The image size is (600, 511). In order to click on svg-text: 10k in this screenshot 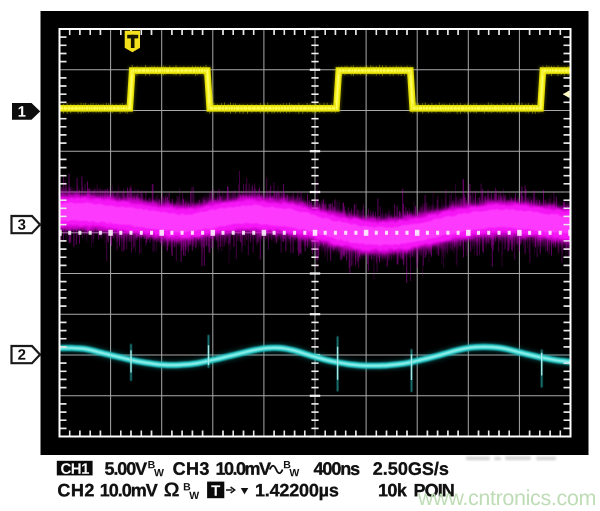, I will do `click(393, 490)`.